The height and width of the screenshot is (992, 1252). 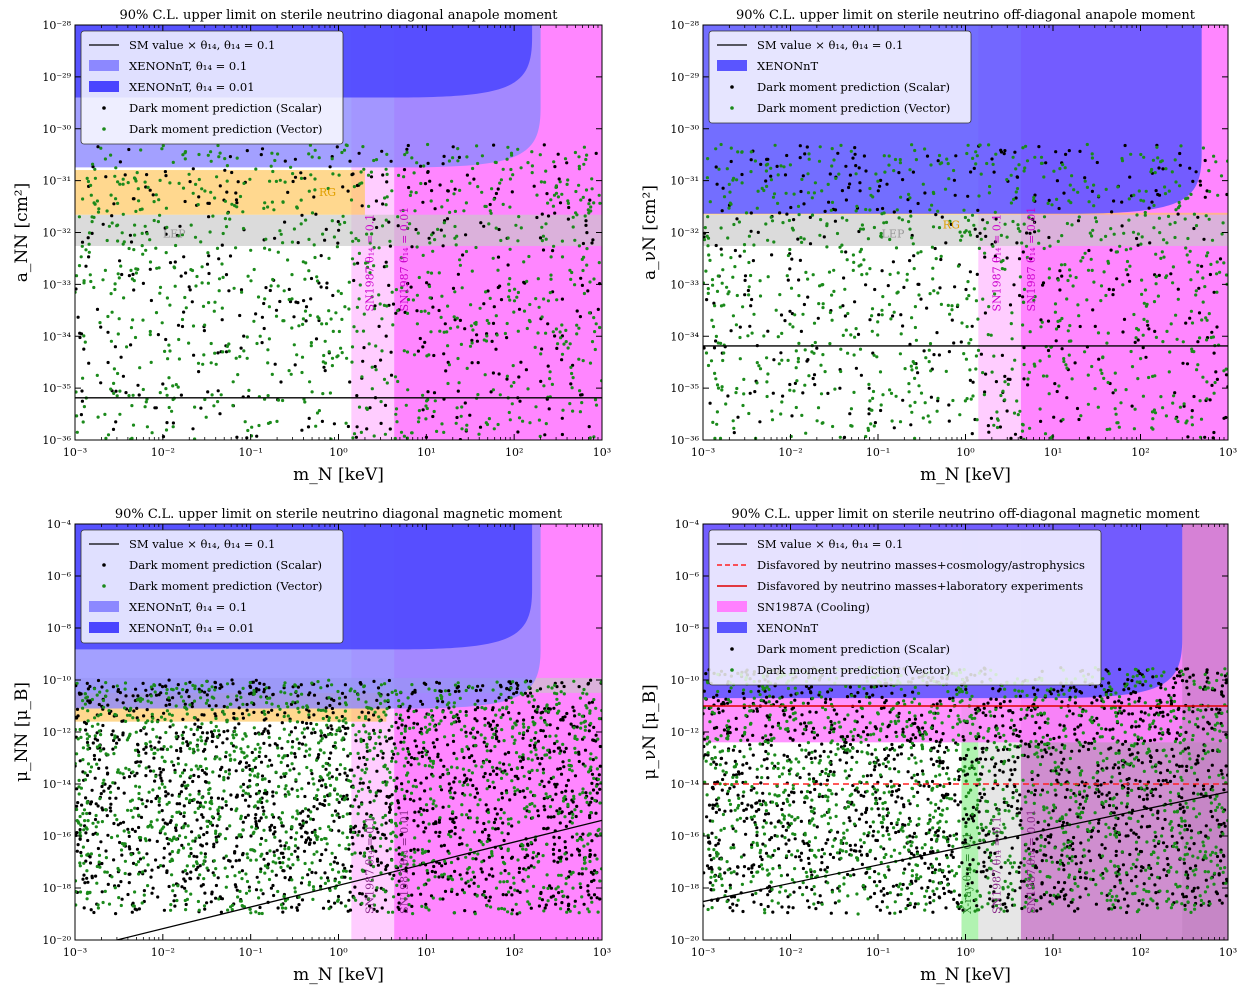 I want to click on annotation-region-label: SN1987 θ₁₄ = 0.01, so click(x=1031, y=259).